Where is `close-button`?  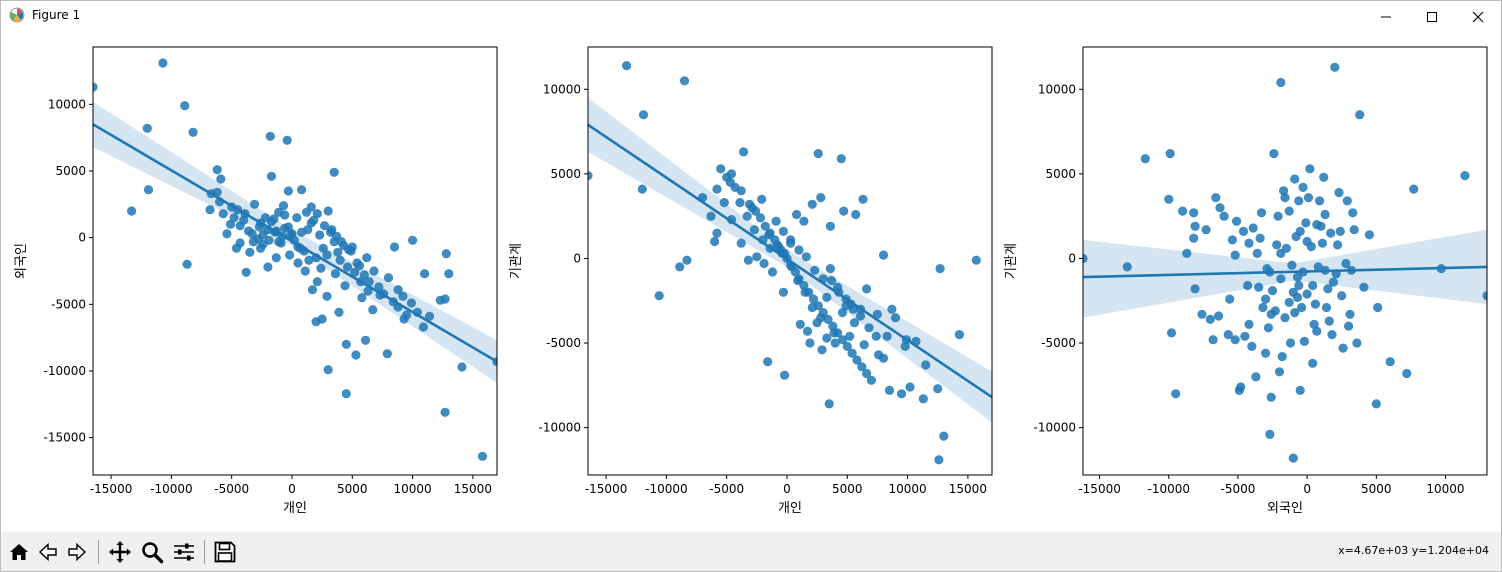
close-button is located at coordinates (1478, 16).